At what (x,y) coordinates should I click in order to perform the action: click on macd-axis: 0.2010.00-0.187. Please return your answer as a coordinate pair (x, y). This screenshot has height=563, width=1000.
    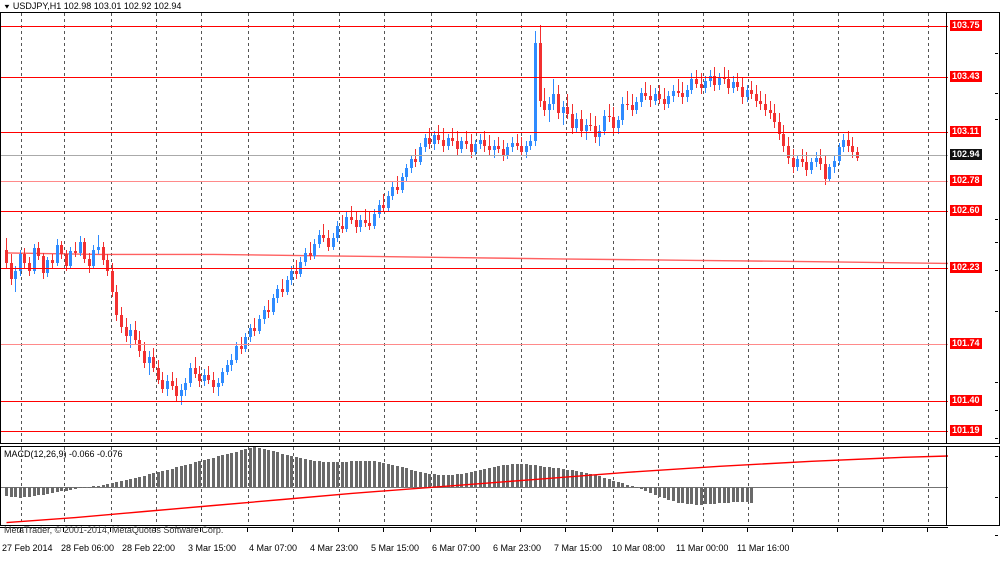
    Looking at the image, I should click on (973, 491).